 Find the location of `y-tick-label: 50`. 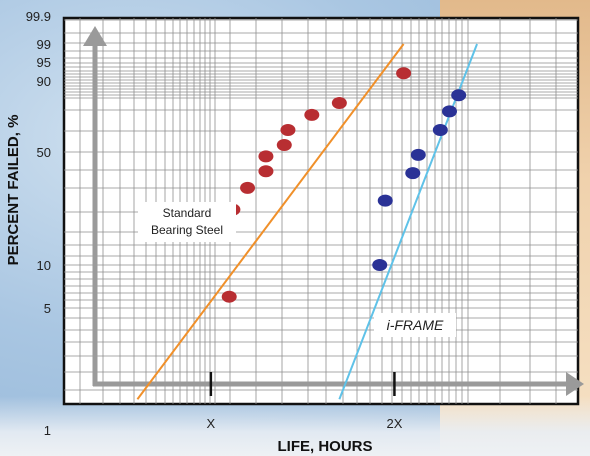

y-tick-label: 50 is located at coordinates (44, 152).